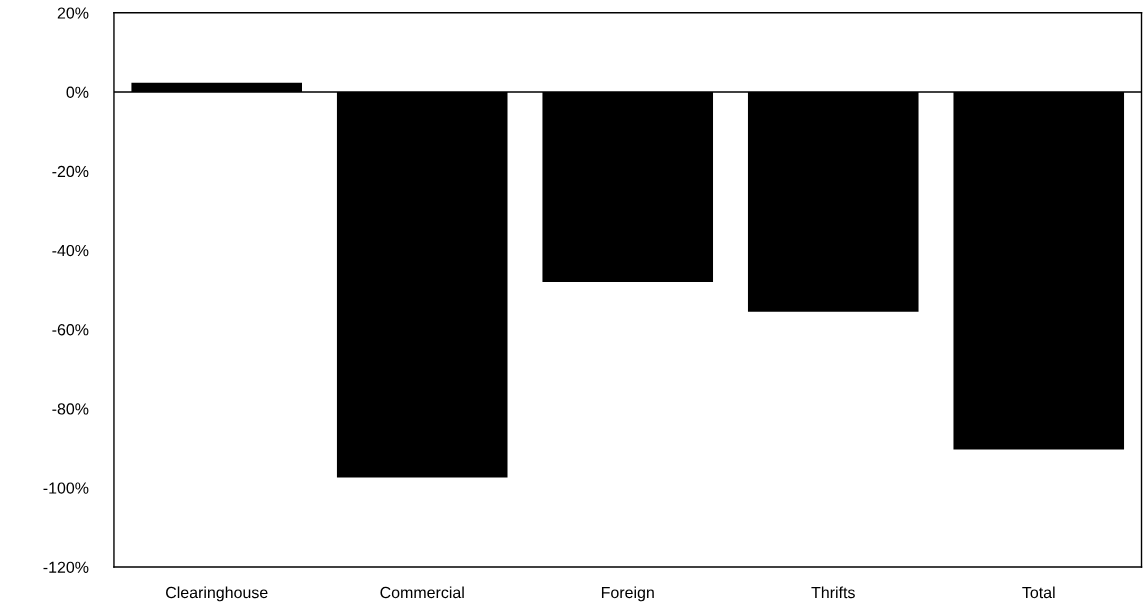 This screenshot has width=1143, height=610. Describe the element at coordinates (70, 250) in the screenshot. I see `y-tick-label: -40%` at that location.